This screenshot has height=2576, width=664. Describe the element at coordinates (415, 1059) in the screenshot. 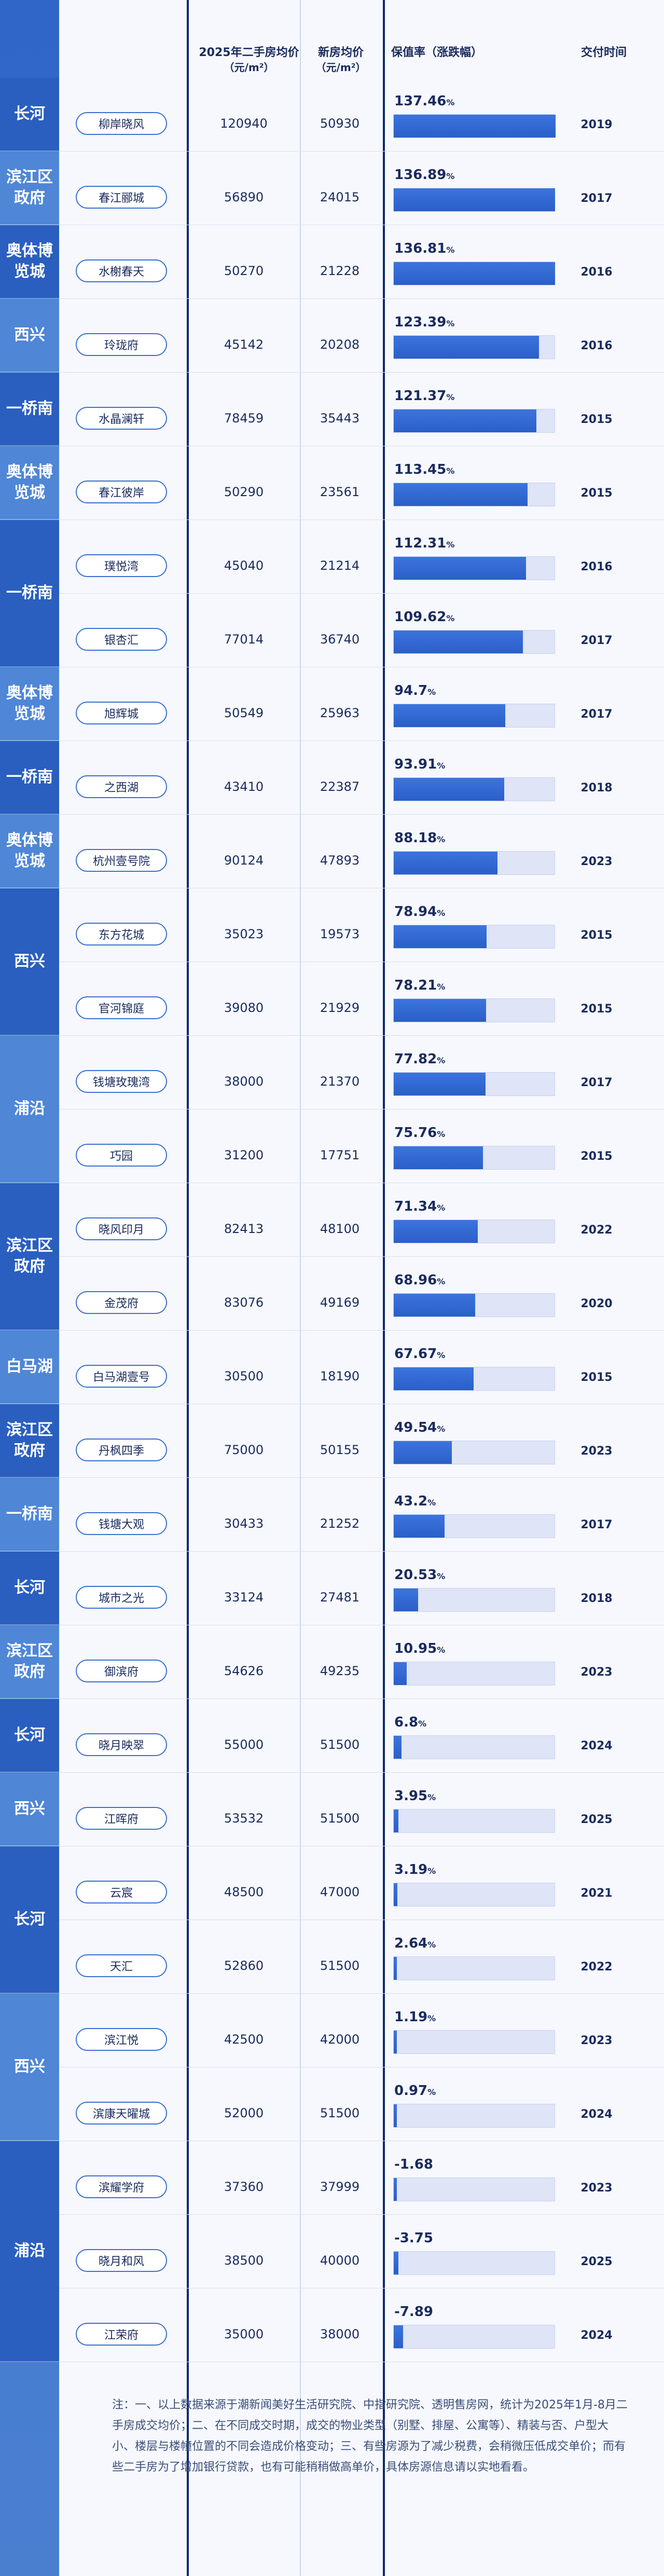

I see `rate-value: 77.82` at that location.